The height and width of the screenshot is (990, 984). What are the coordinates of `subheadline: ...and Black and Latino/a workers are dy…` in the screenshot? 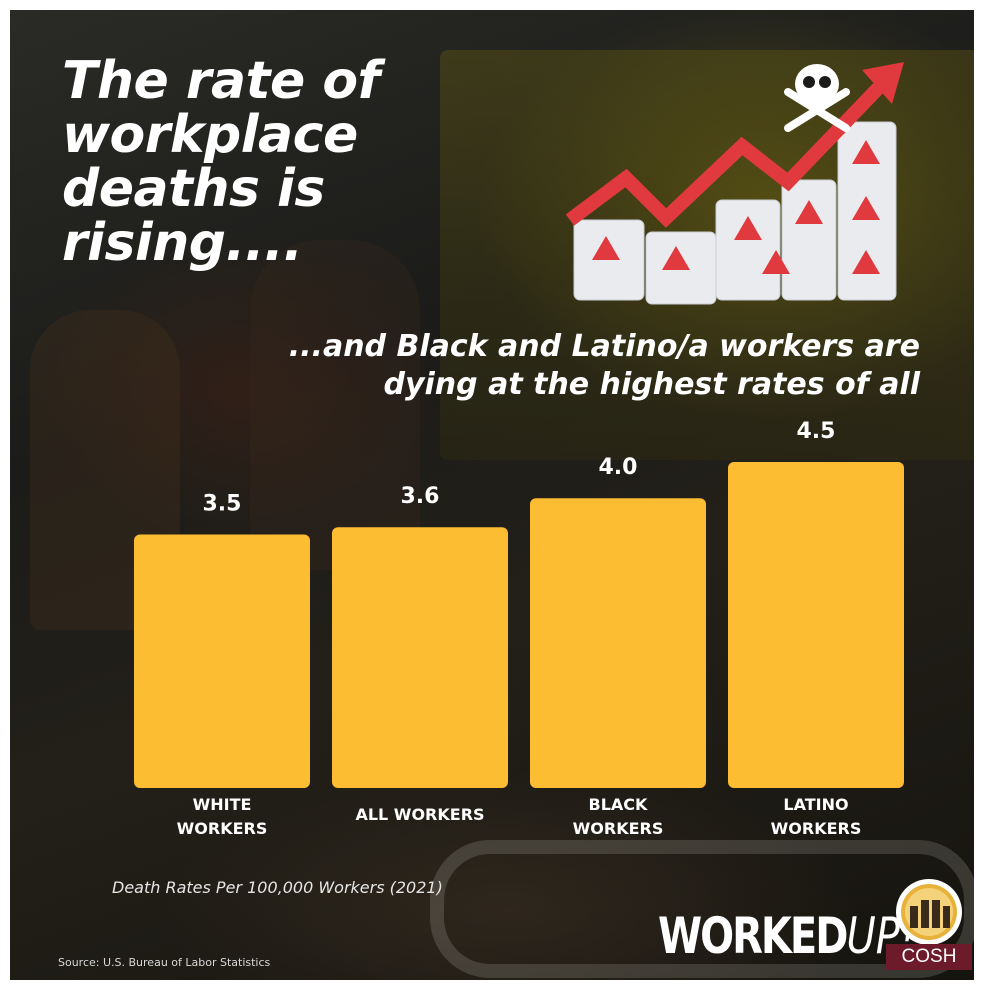 It's located at (604, 365).